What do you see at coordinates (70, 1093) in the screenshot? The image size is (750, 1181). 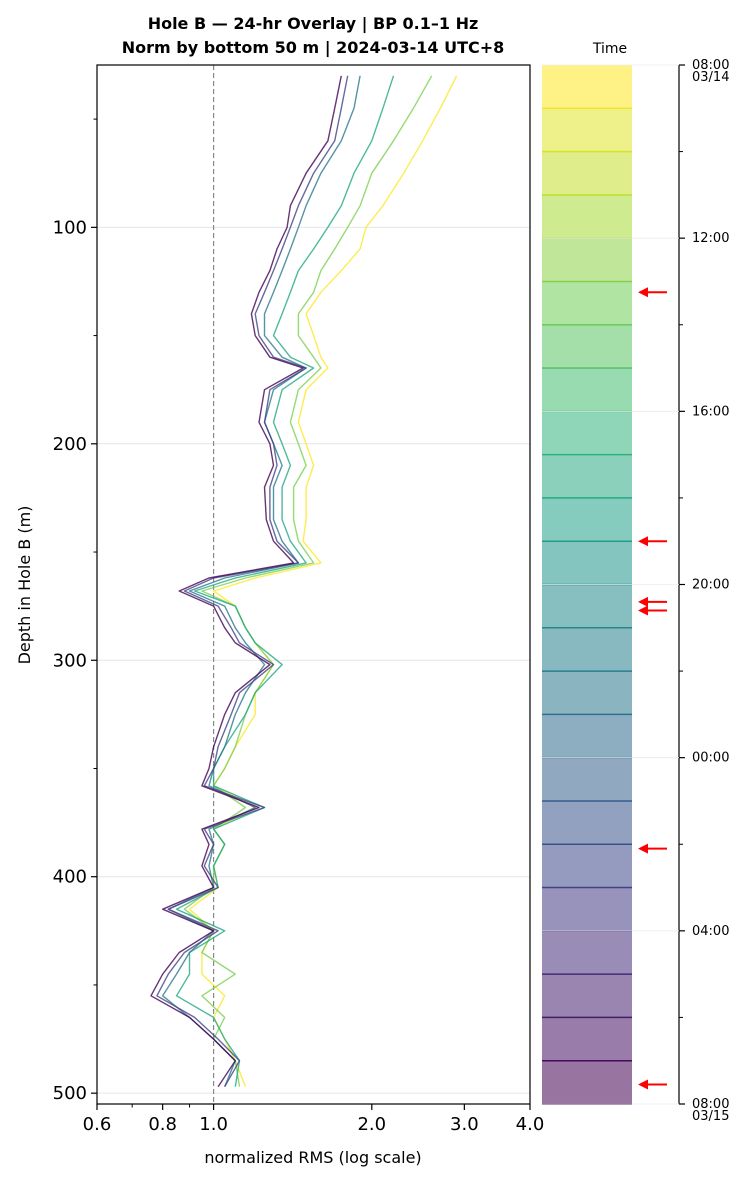 I see `y-tick-label: 500` at bounding box center [70, 1093].